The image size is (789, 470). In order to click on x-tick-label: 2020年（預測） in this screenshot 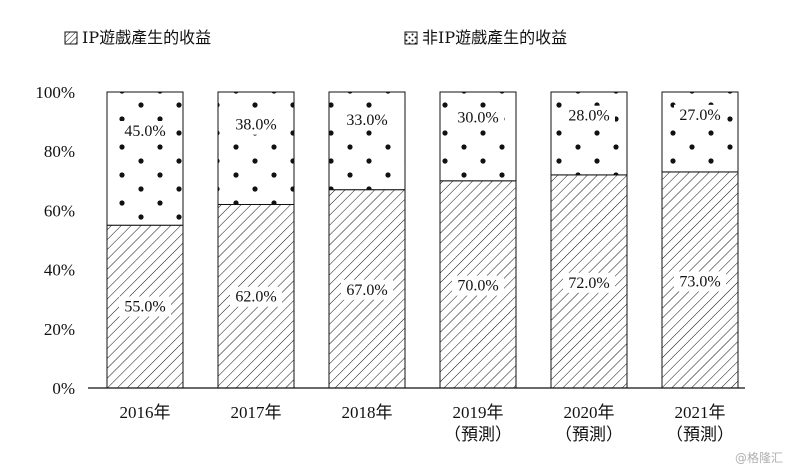, I will do `click(589, 423)`.